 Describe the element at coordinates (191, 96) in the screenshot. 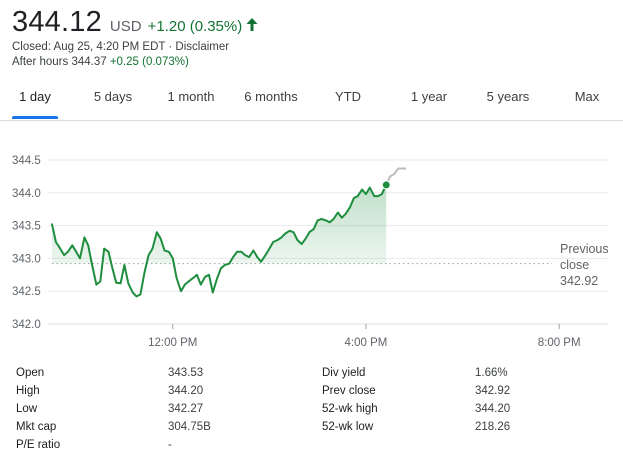

I see `tab-1-month: 1 month` at that location.